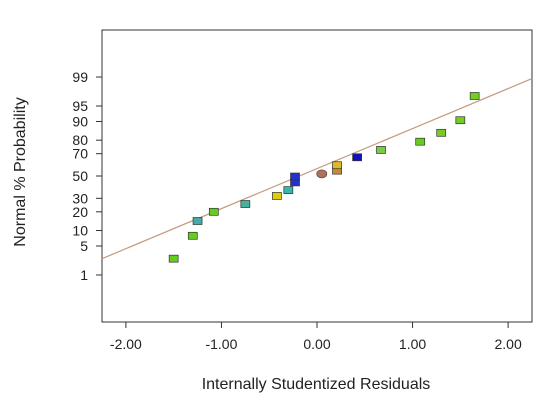 This screenshot has height=402, width=550. Describe the element at coordinates (84, 246) in the screenshot. I see `y-tick-label: 5` at that location.